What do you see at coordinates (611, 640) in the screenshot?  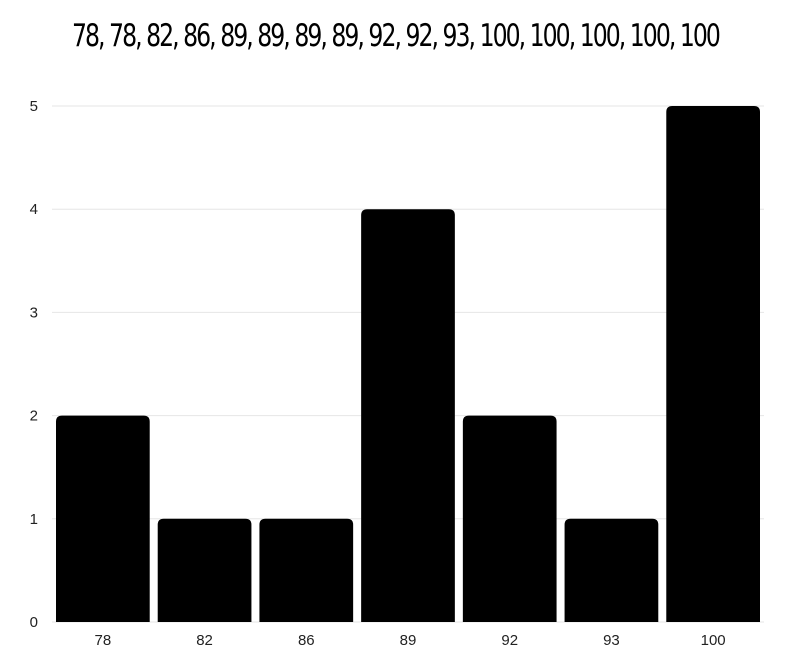 I see `x-tick-label: 93` at bounding box center [611, 640].